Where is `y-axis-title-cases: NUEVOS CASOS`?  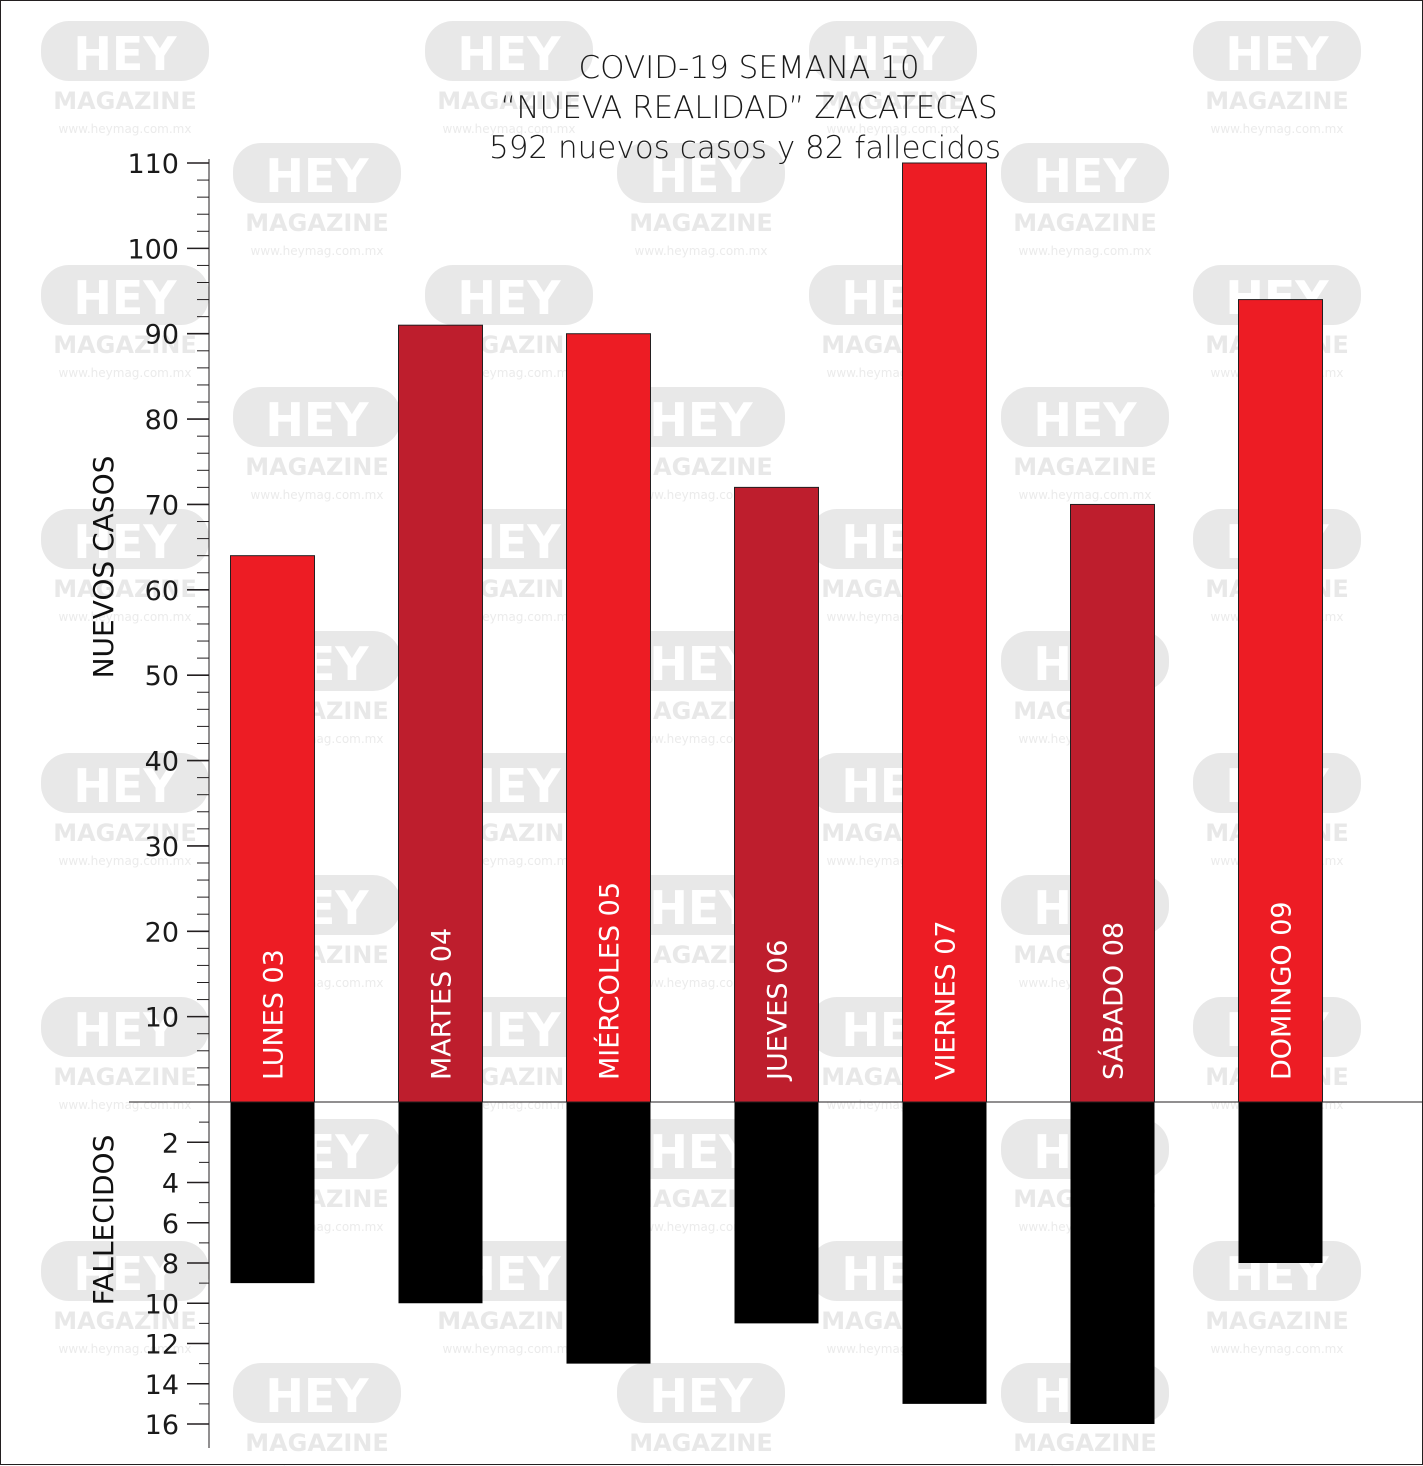 y-axis-title-cases: NUEVOS CASOS is located at coordinates (103, 567).